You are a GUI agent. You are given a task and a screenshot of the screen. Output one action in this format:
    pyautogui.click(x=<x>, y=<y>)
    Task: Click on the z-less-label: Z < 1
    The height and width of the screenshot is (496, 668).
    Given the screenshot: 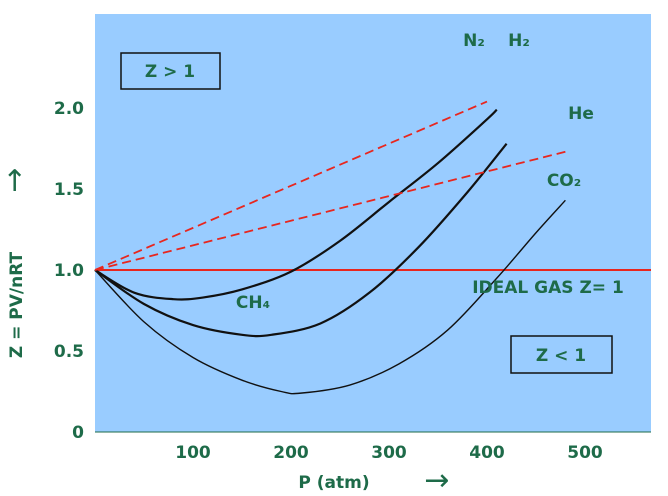 What is the action you would take?
    pyautogui.click(x=561, y=356)
    